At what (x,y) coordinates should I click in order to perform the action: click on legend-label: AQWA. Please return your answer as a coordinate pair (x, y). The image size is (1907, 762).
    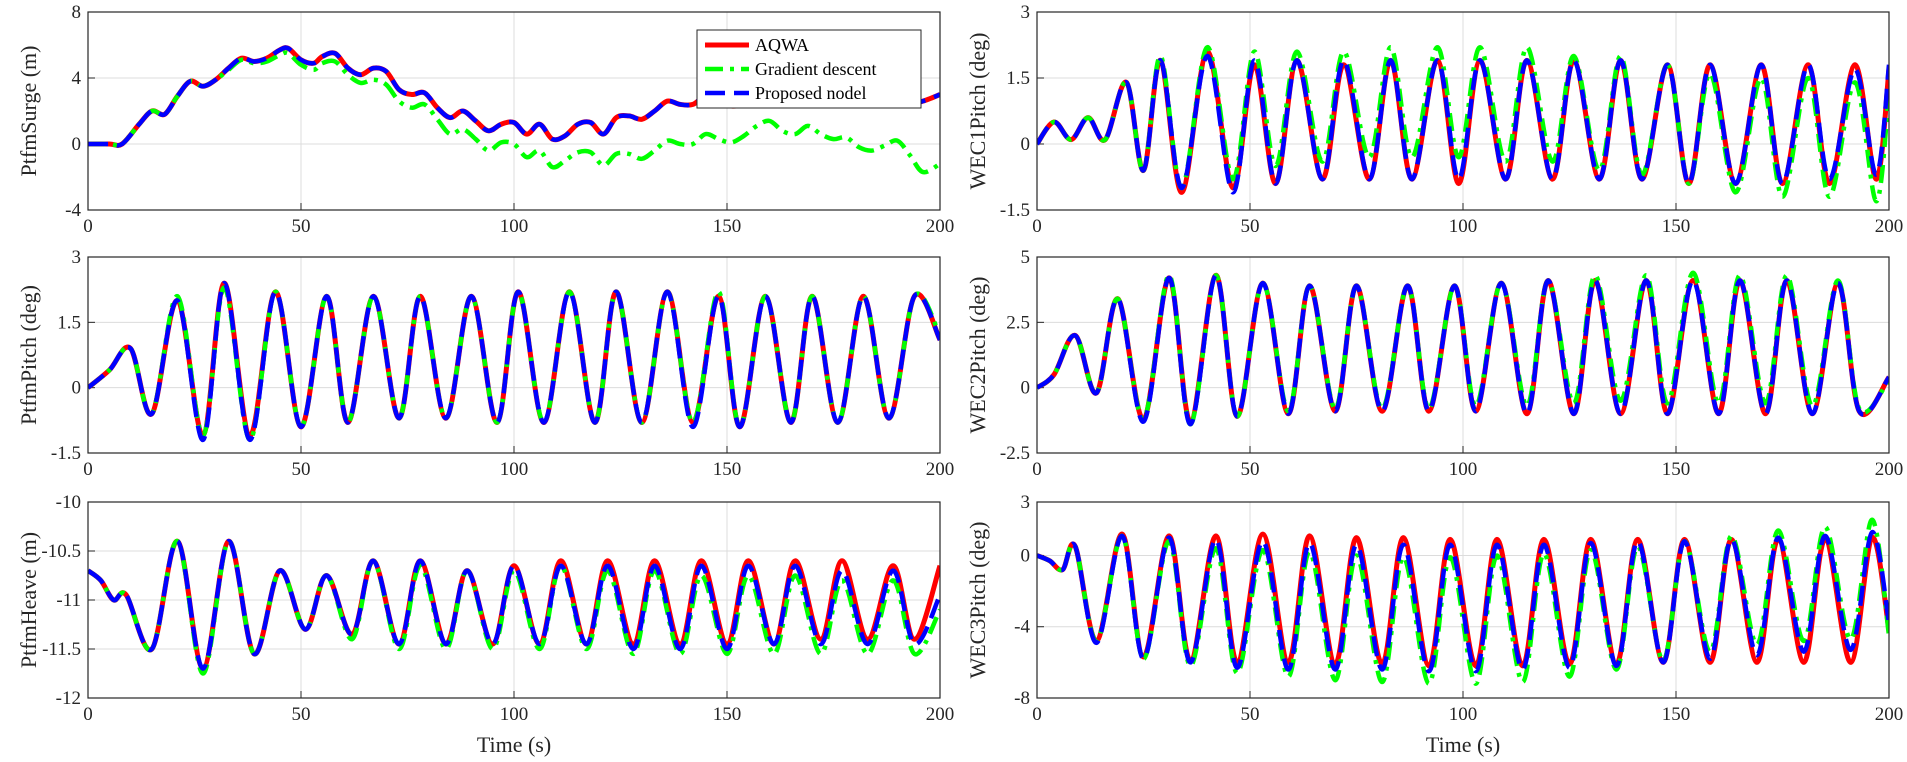
    Looking at the image, I should click on (782, 45).